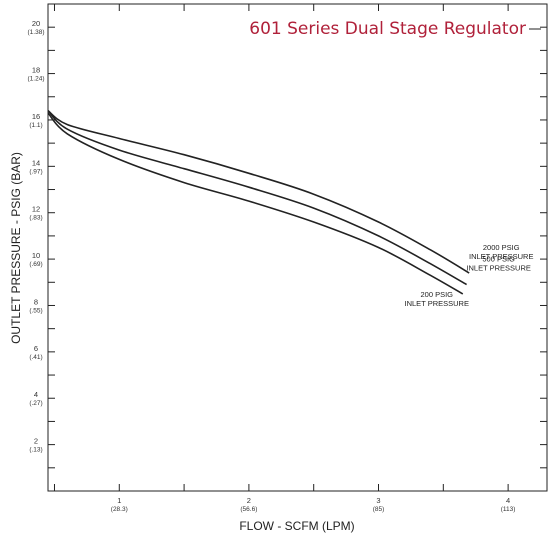 The width and height of the screenshot is (550, 538). I want to click on x-tick-label: 3, so click(378, 500).